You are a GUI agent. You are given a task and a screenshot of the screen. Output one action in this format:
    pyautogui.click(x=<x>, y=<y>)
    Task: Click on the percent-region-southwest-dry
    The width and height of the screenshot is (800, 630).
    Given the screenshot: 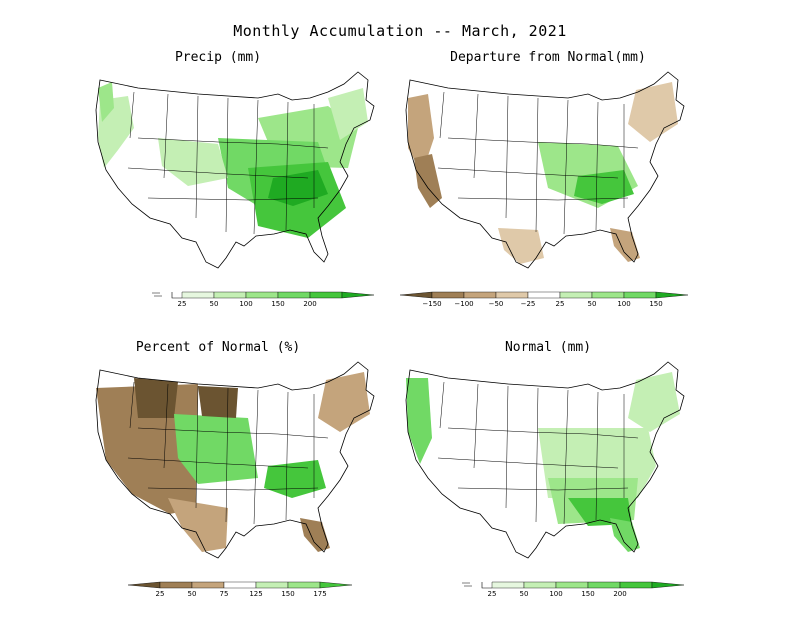 What is the action you would take?
    pyautogui.click(x=198, y=525)
    